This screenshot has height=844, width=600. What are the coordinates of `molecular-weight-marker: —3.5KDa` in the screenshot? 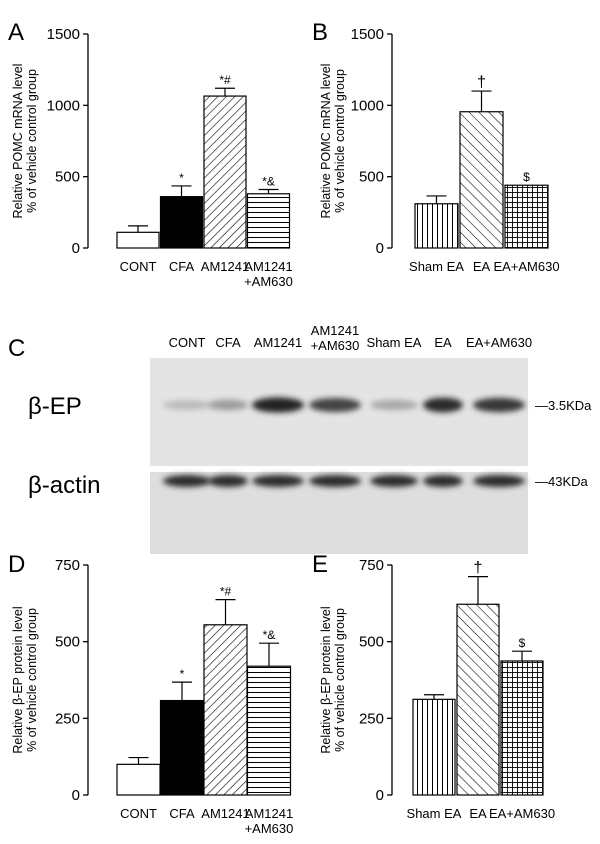 It's located at (563, 405).